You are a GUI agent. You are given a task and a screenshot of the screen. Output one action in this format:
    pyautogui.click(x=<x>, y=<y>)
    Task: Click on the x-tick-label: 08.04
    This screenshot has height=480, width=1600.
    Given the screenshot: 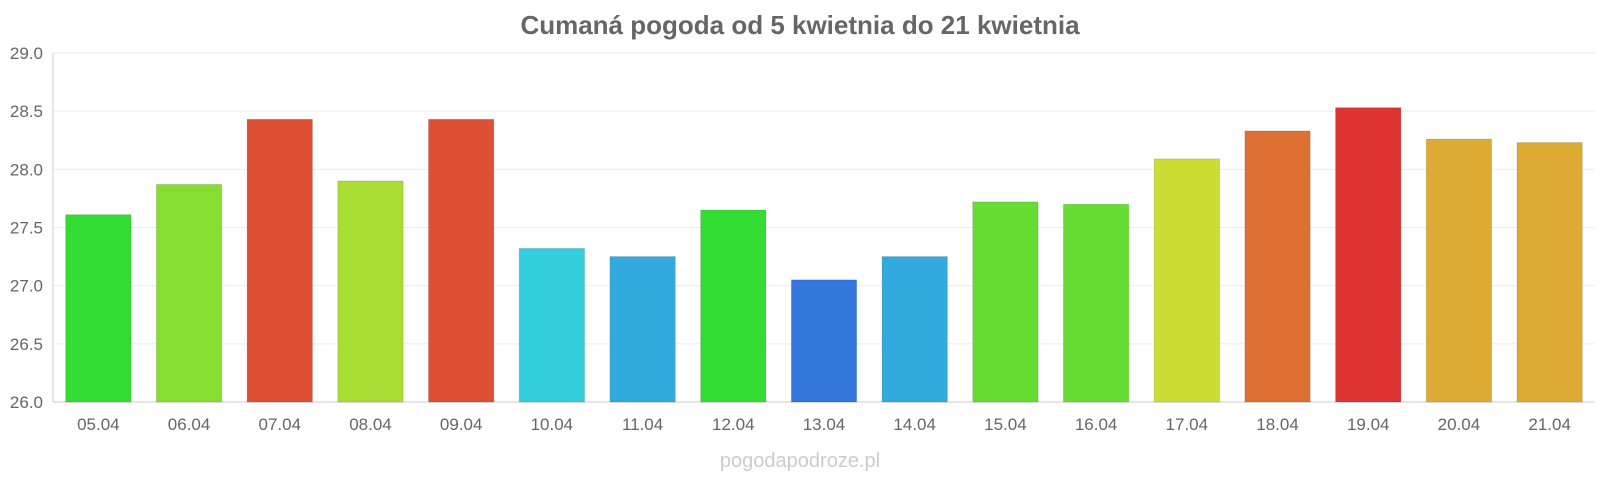 What is the action you would take?
    pyautogui.click(x=370, y=424)
    